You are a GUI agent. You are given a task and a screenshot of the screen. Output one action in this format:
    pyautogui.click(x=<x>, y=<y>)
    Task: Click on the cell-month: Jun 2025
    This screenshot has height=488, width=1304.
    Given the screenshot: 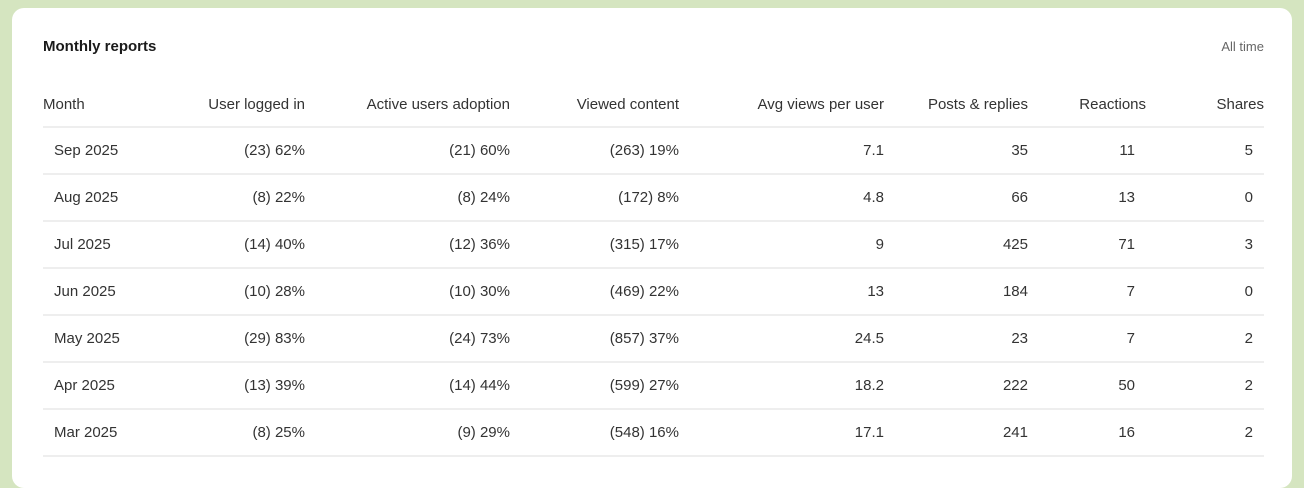 What is the action you would take?
    pyautogui.click(x=103, y=292)
    